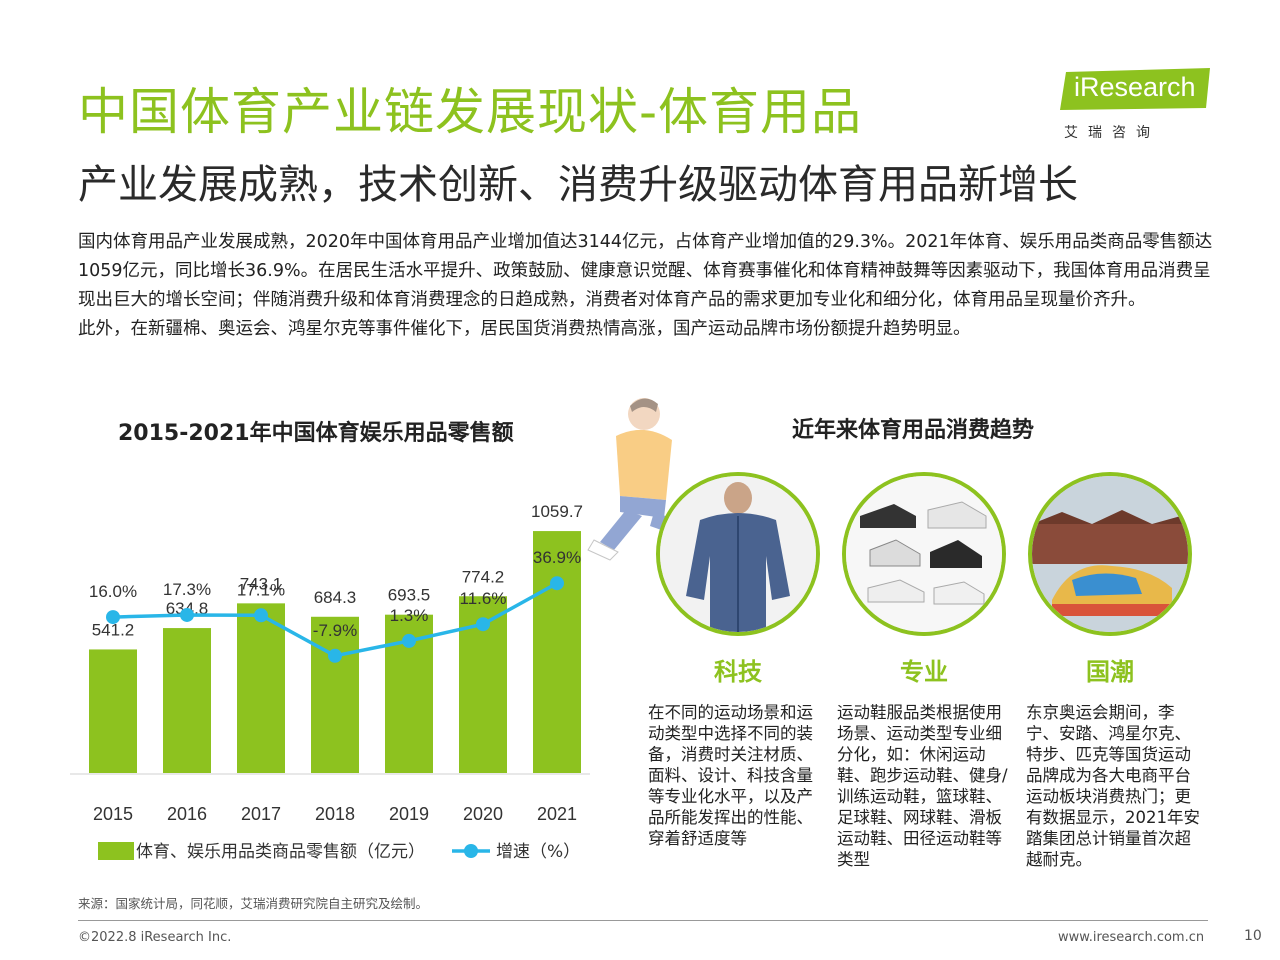 The image size is (1280, 960). I want to click on page-title: 中国体育产业链发展现状-体育用品, so click(470, 112).